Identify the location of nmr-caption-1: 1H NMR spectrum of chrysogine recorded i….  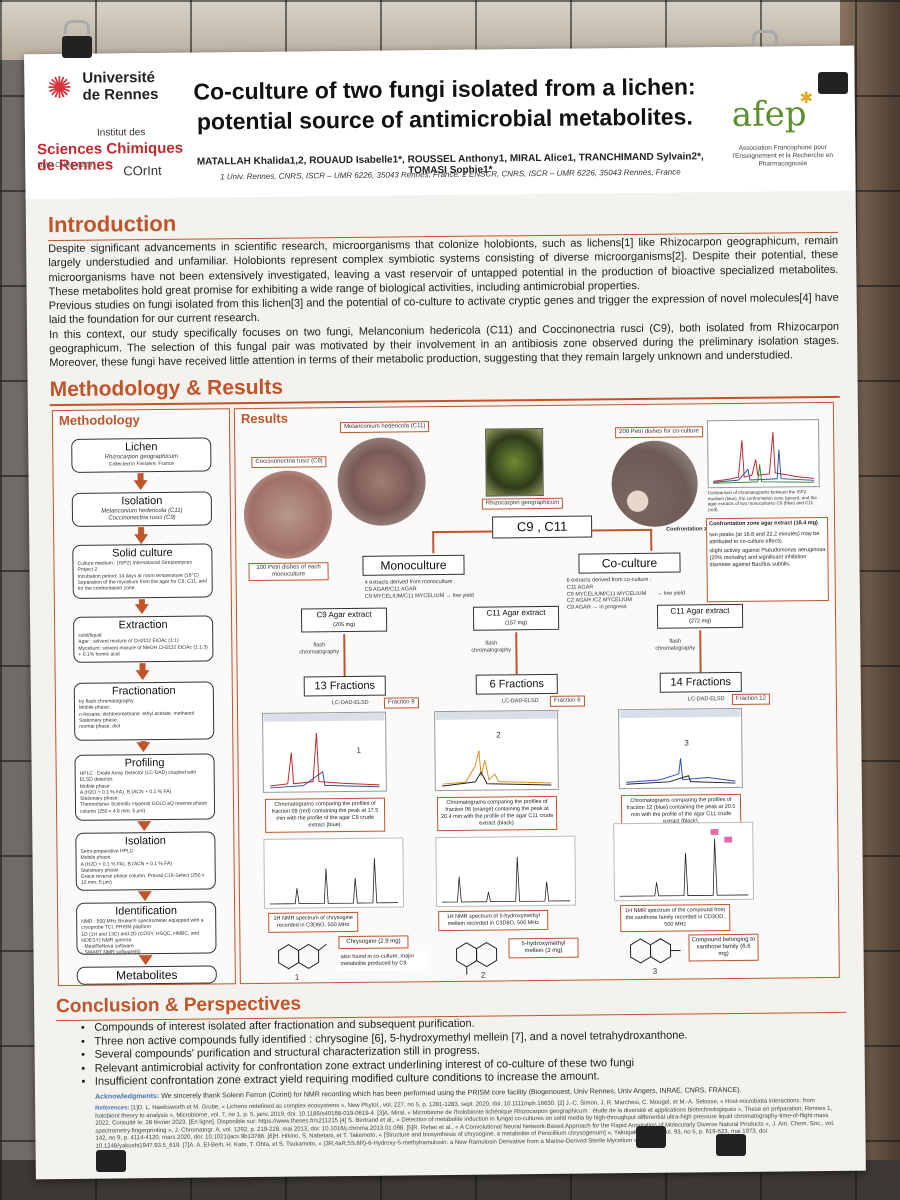
(313, 922).